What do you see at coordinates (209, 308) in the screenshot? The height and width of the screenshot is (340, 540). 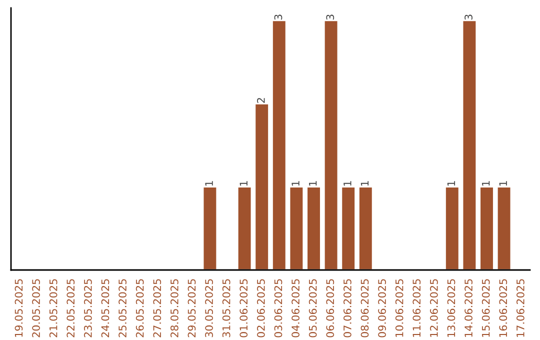 I see `x-tick-label: 30.05.2025` at bounding box center [209, 308].